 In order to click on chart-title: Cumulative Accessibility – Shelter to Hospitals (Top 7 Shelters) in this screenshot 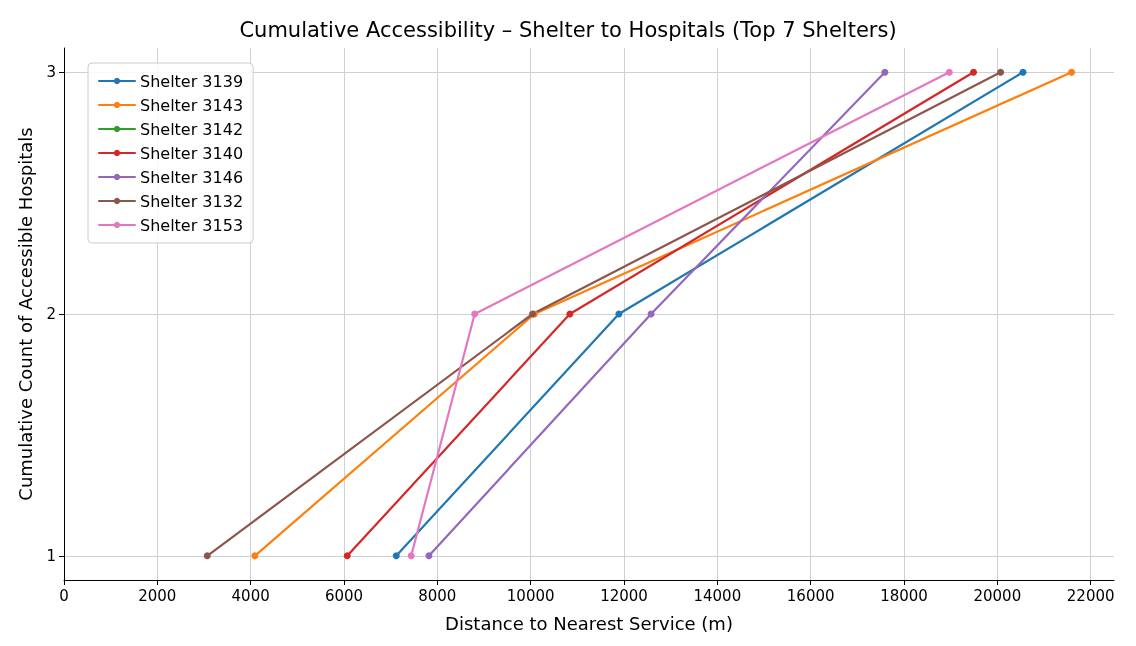, I will do `click(568, 29)`.